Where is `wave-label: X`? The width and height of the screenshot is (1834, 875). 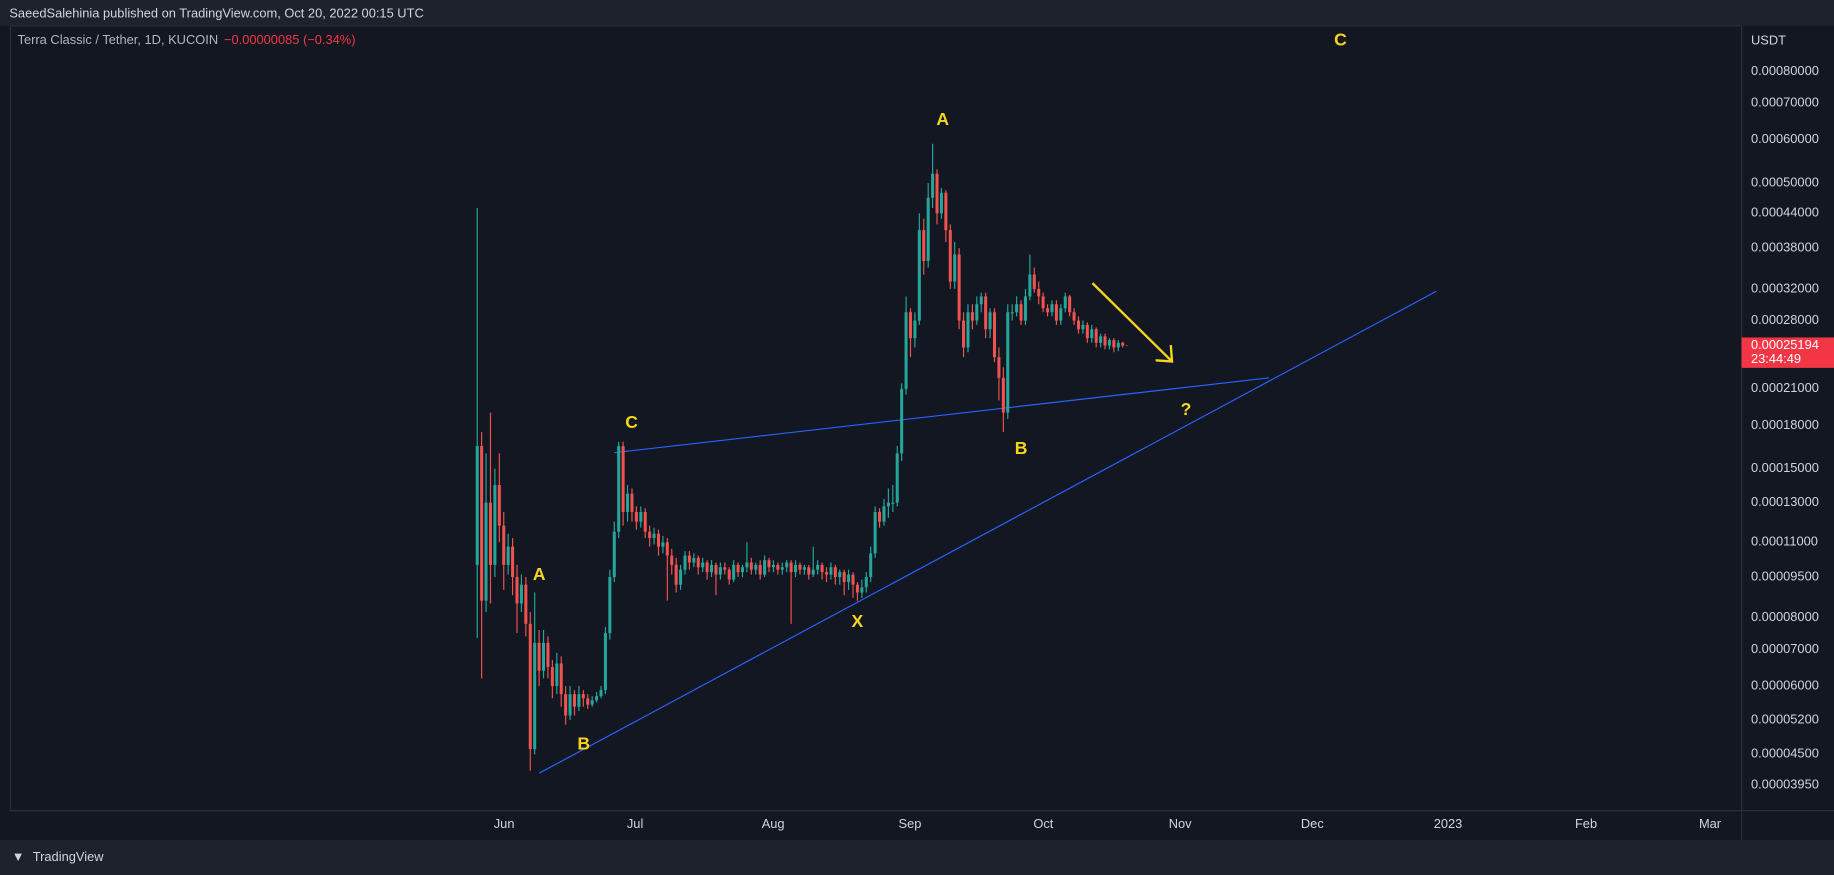
wave-label: X is located at coordinates (857, 621).